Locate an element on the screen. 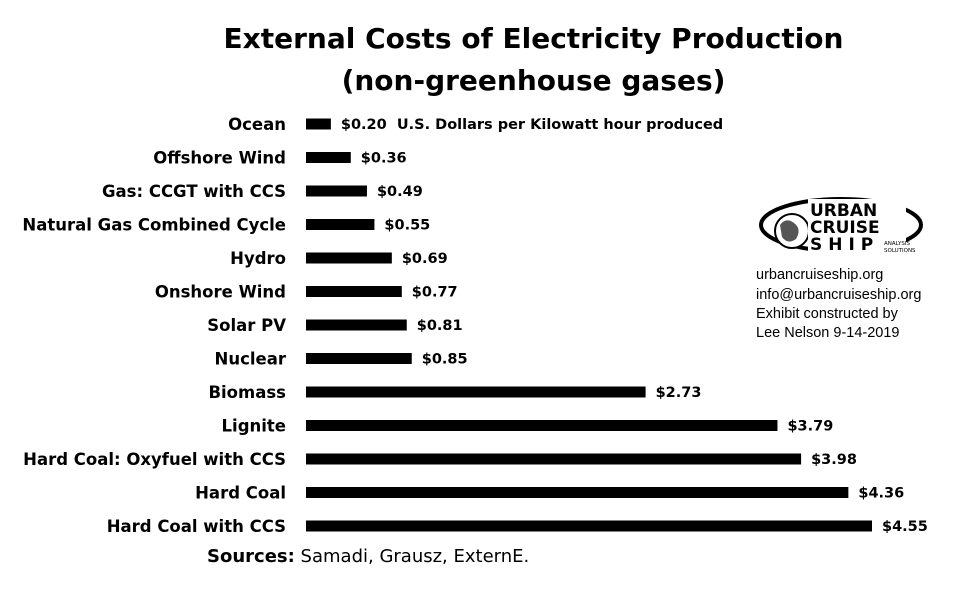 This screenshot has height=590, width=979. category-label: Hard Coal is located at coordinates (240, 493).